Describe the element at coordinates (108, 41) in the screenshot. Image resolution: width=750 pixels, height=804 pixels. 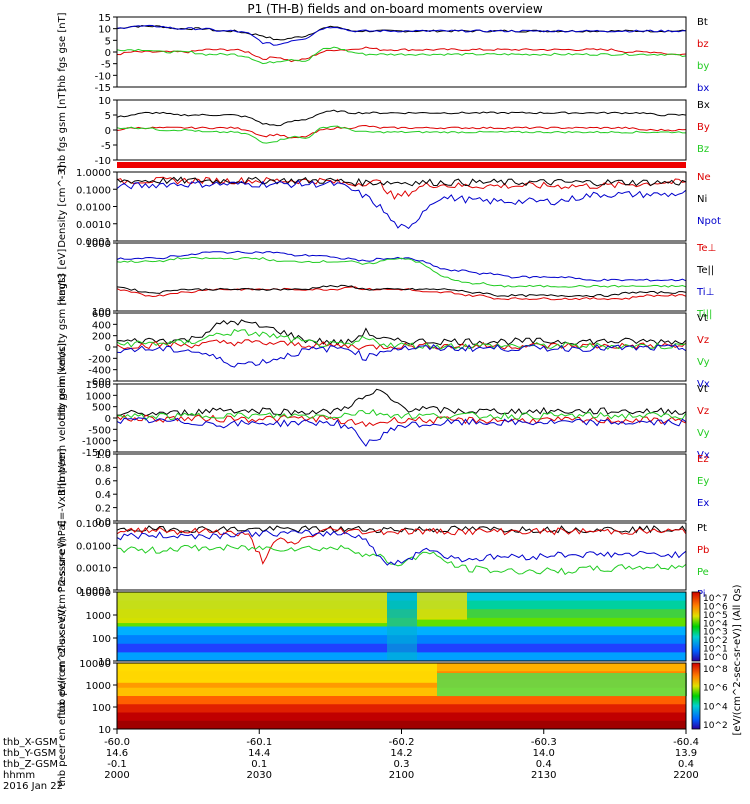
I see `y-tick-label: 5` at that location.